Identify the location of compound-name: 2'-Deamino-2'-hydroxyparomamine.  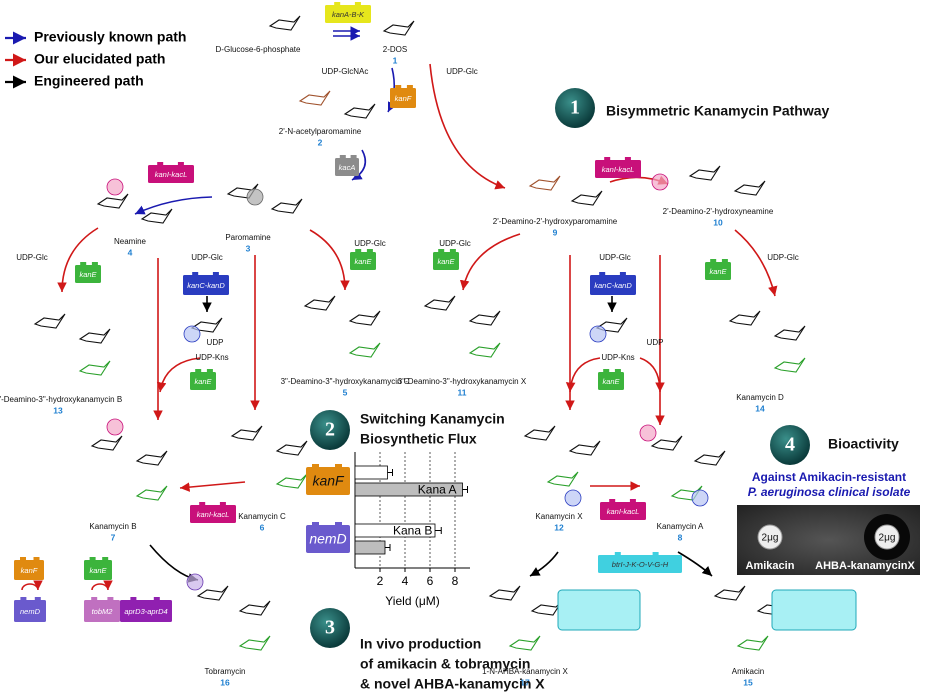
(555, 221).